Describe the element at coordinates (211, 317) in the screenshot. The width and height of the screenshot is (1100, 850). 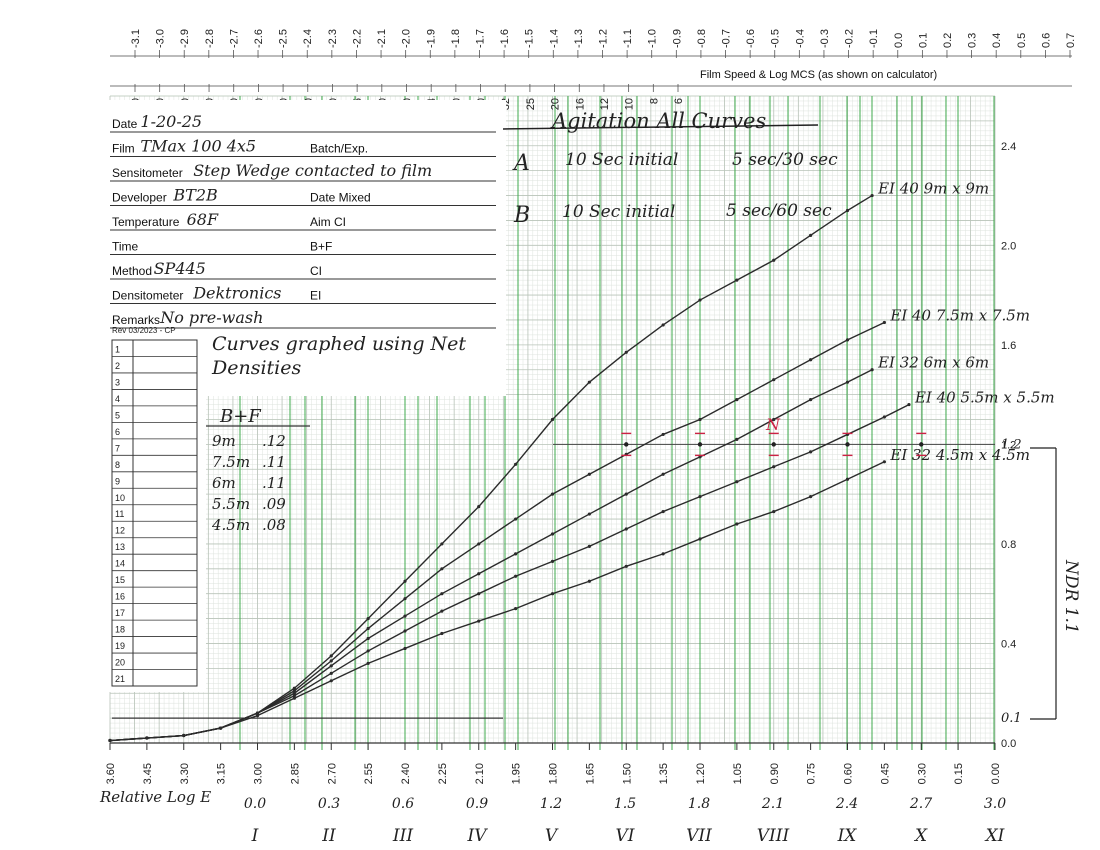
I see `form-value: No pre-wash` at that location.